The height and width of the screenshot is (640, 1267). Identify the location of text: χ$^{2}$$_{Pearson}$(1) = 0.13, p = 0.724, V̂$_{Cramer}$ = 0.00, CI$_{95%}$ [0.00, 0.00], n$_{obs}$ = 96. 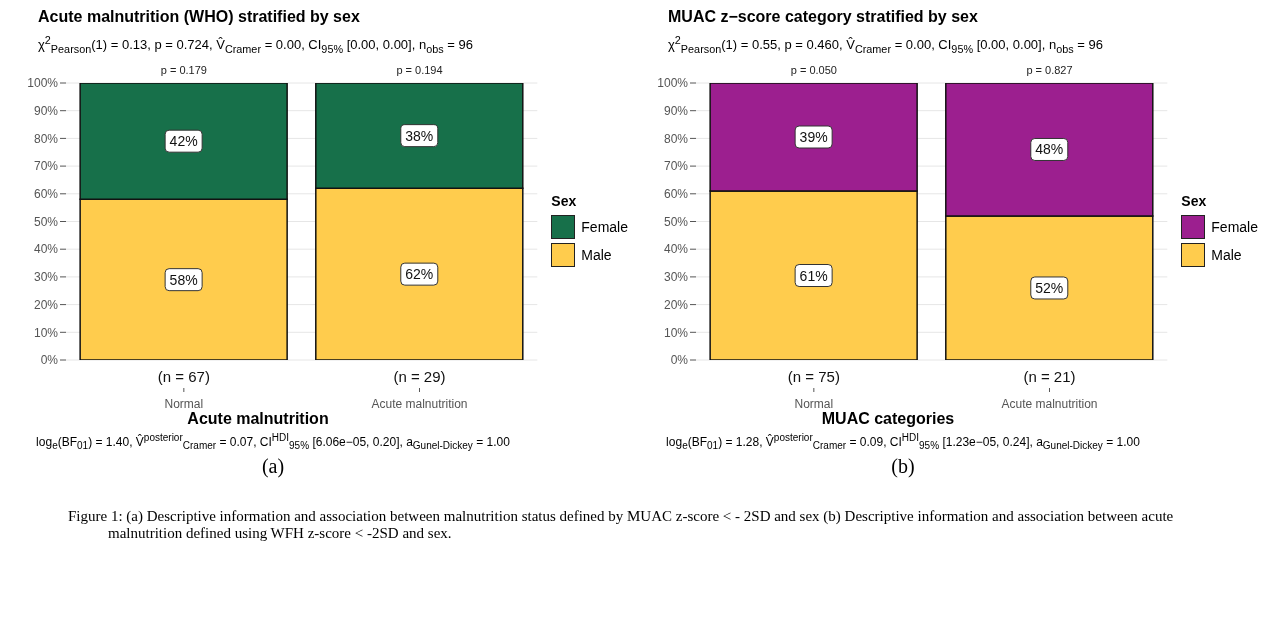
(255, 44).